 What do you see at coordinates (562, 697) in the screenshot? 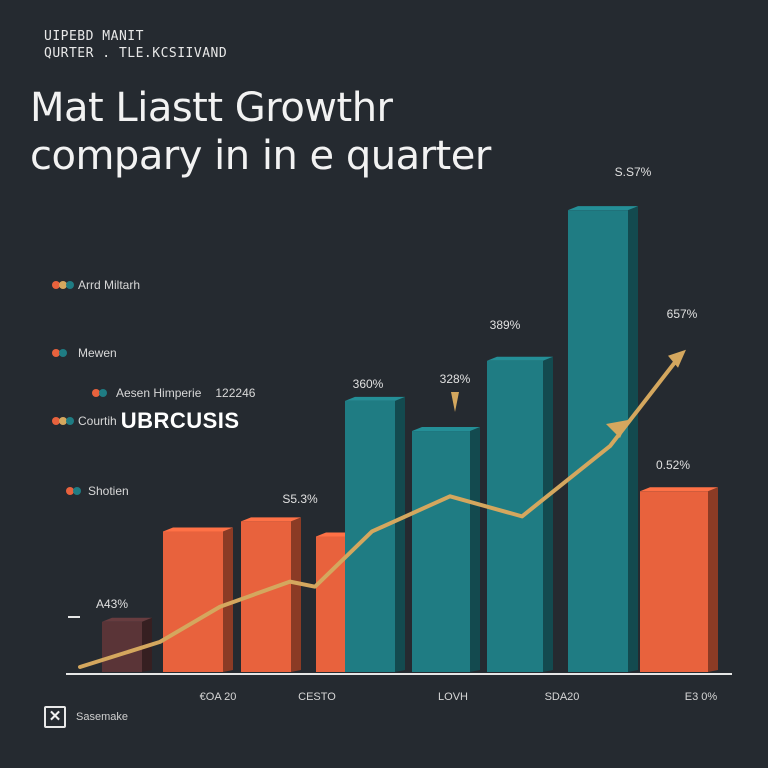
I see `x-tick-label: SDA20` at bounding box center [562, 697].